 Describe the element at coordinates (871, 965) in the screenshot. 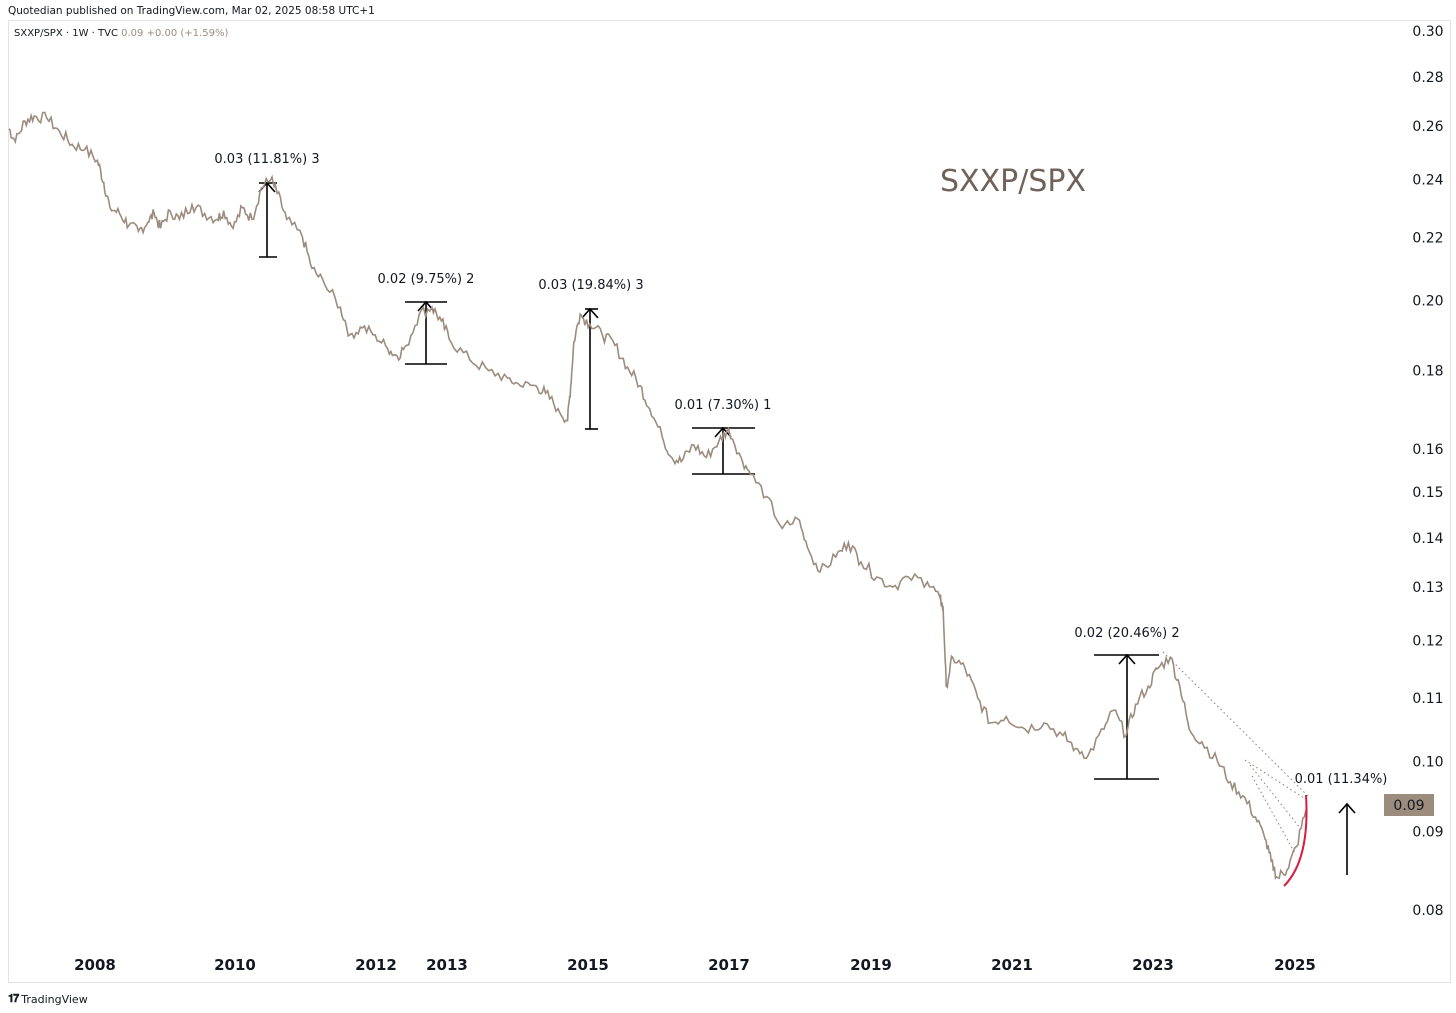

I see `x-tick-label: 2019` at that location.